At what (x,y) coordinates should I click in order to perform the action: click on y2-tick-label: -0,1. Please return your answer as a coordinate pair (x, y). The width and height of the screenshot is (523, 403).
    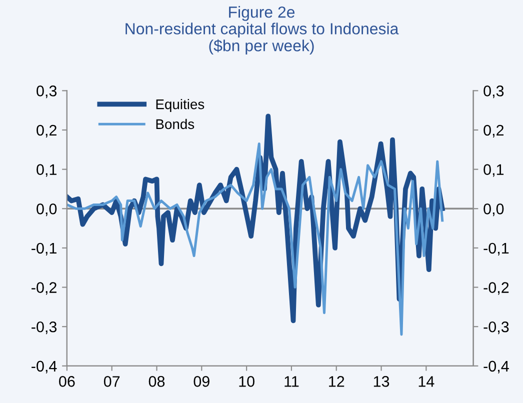
    Looking at the image, I should click on (496, 249).